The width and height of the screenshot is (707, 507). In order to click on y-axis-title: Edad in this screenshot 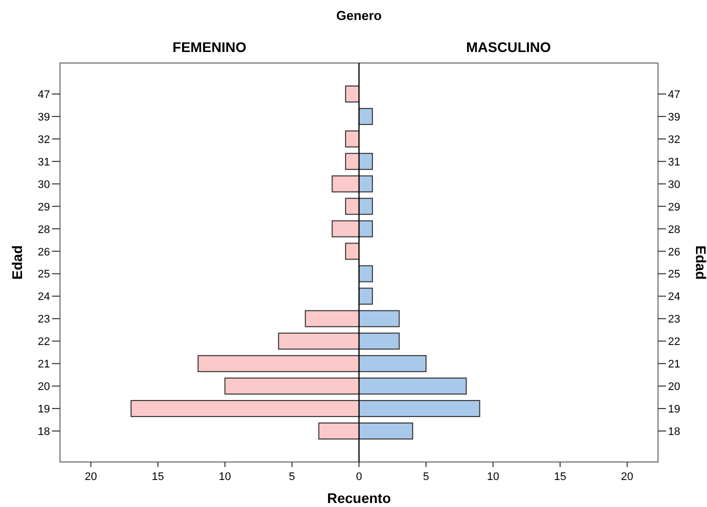, I will do `click(17, 262)`.